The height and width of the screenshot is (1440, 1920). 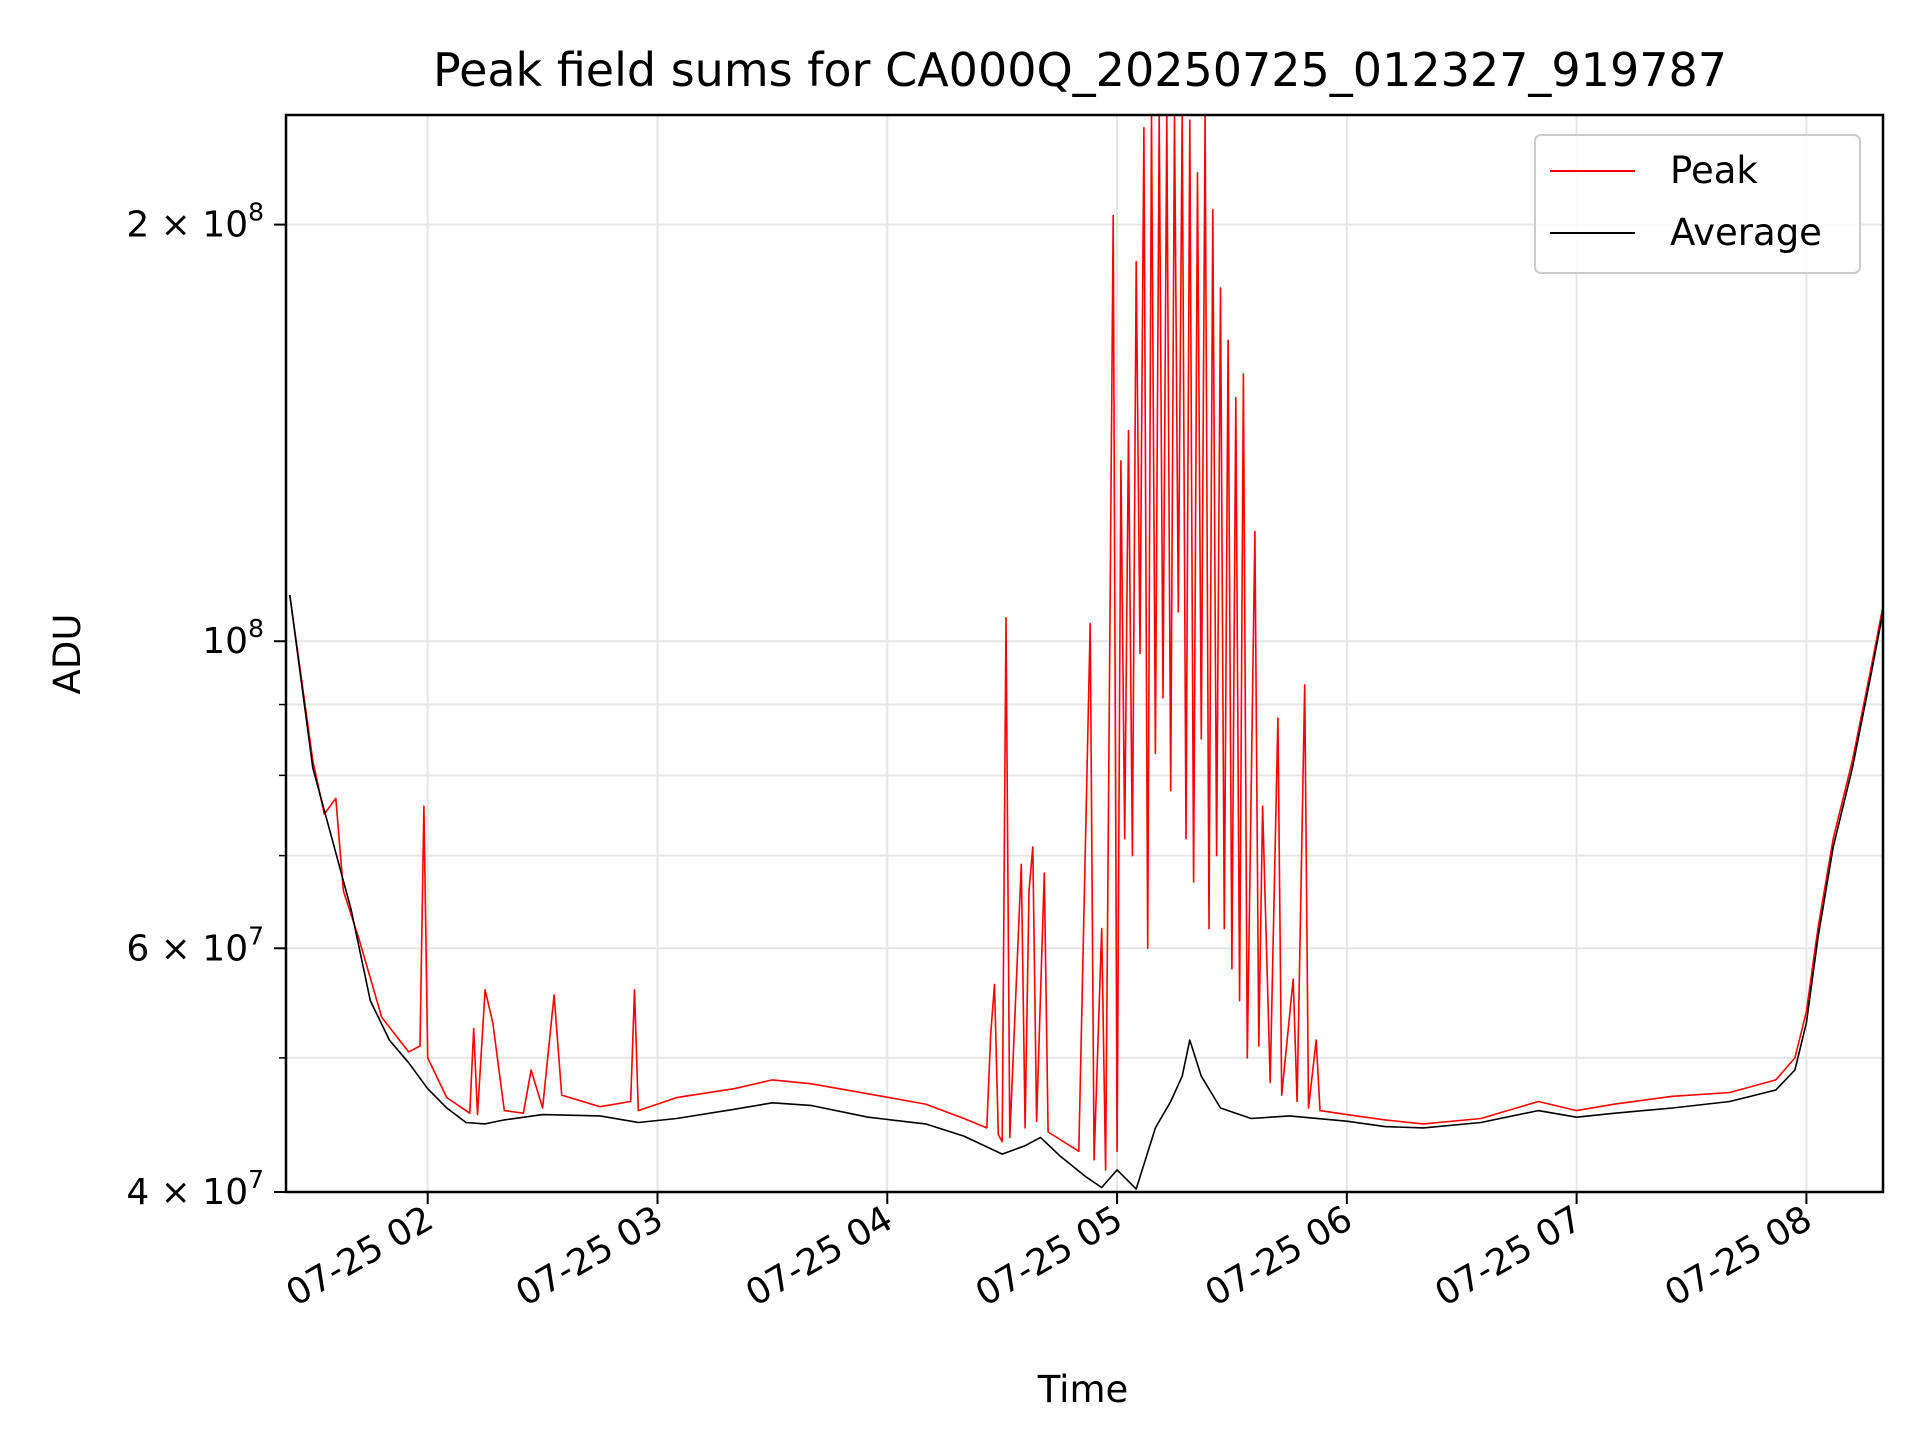 What do you see at coordinates (1738, 1256) in the screenshot?
I see `x-tick-label: 07-25 08` at bounding box center [1738, 1256].